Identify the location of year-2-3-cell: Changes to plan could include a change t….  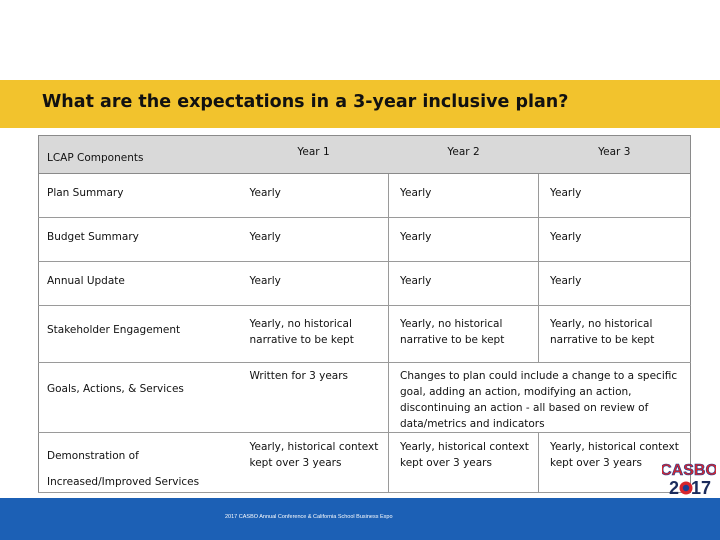
(539, 397).